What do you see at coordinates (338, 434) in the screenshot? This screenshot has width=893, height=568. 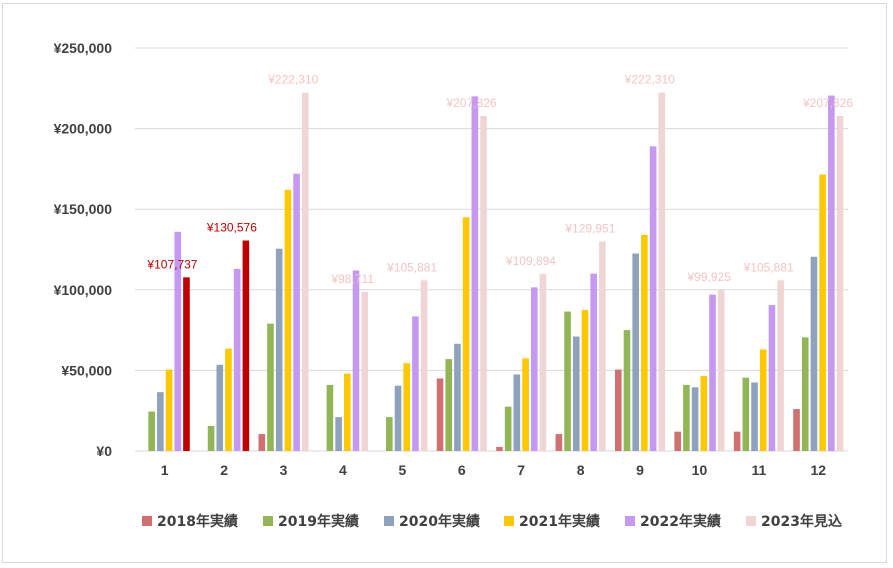 I see `bar-2020年実績-4` at bounding box center [338, 434].